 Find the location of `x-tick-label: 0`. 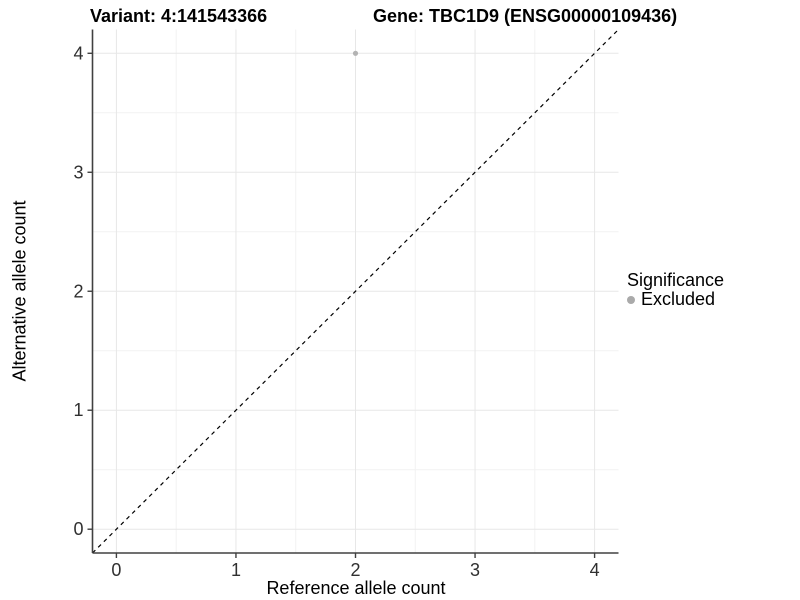

x-tick-label: 0 is located at coordinates (116, 570).